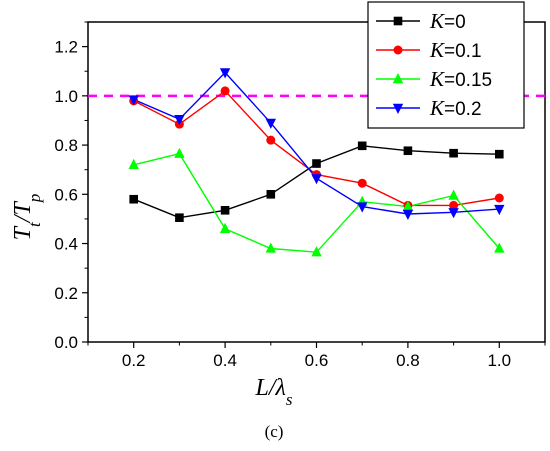  What do you see at coordinates (447, 21) in the screenshot?
I see `legend-entry: K=0` at bounding box center [447, 21].